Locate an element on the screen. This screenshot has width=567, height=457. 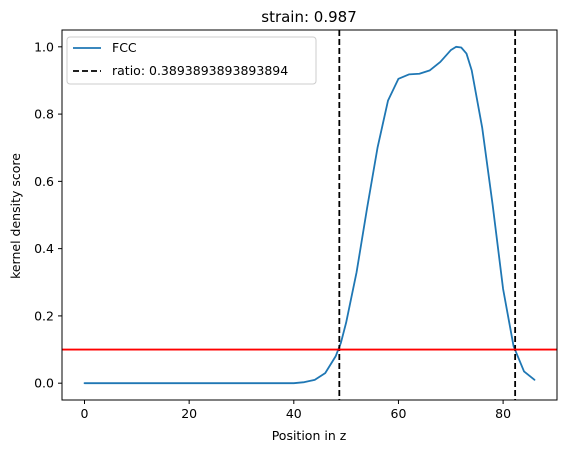
y-tick-label: 0.6 is located at coordinates (44, 181).